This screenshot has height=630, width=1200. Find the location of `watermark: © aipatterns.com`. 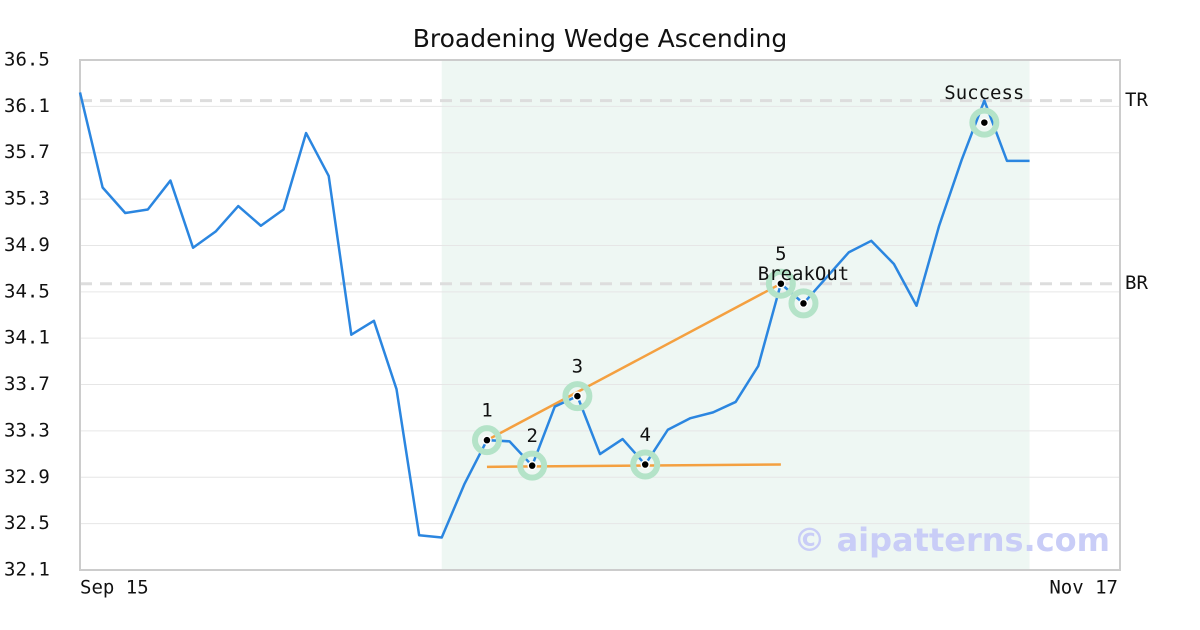

watermark: © aipatterns.com is located at coordinates (951, 540).